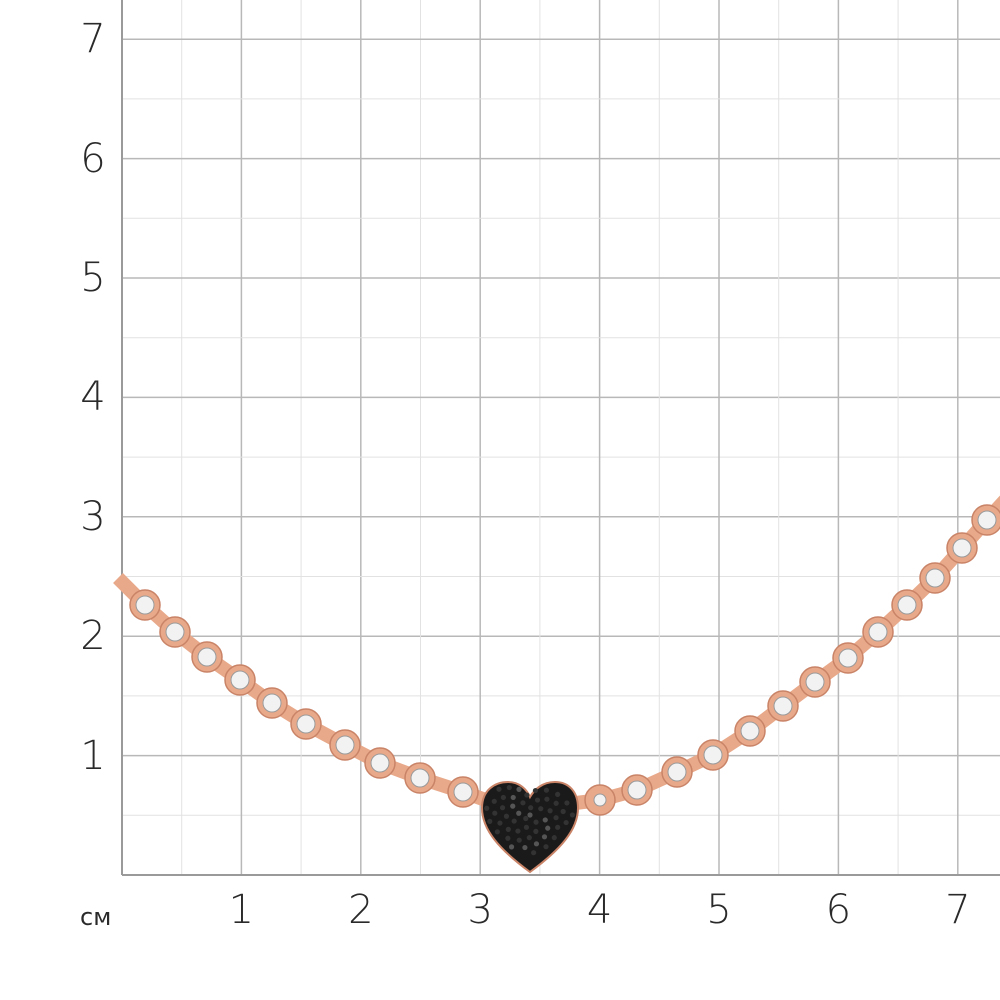 The image size is (1000, 1000). I want to click on y-tick-label: 2, so click(93, 636).